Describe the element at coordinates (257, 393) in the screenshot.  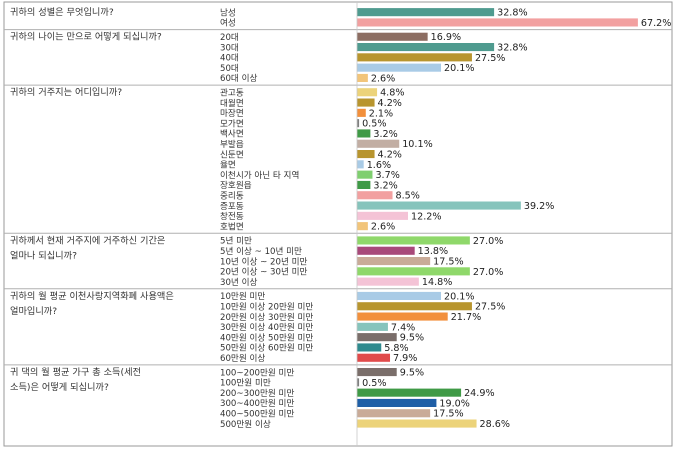
I see `option-label: 200~300만원 미만` at that location.